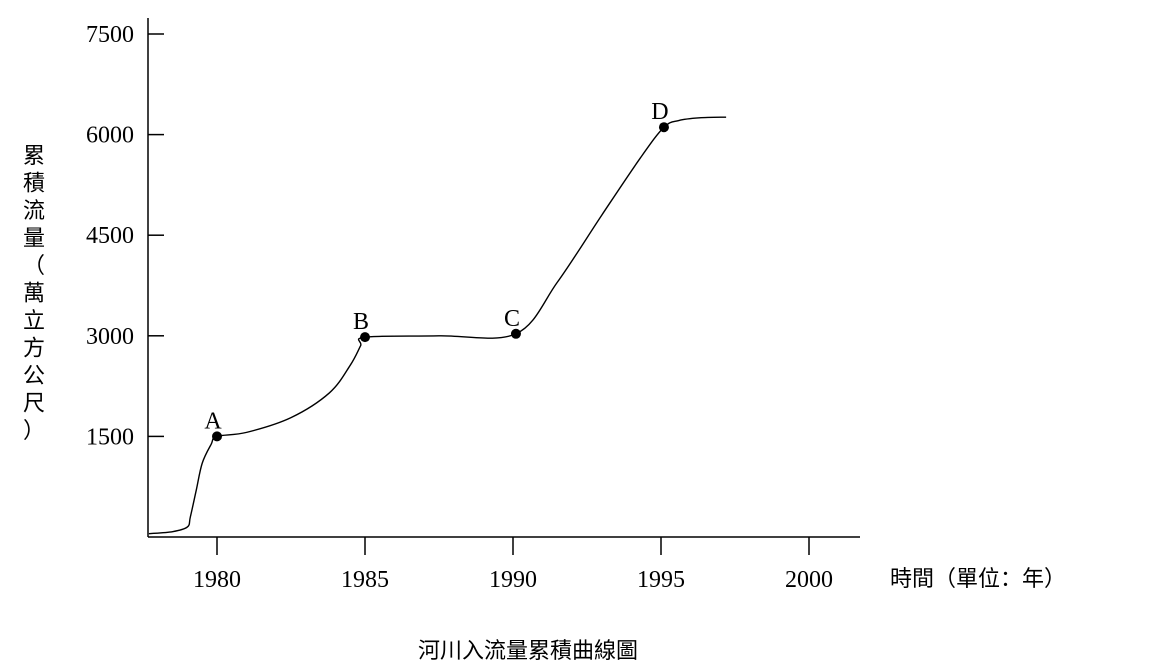  I want to click on y-axis-title-char: 流, so click(34, 211).